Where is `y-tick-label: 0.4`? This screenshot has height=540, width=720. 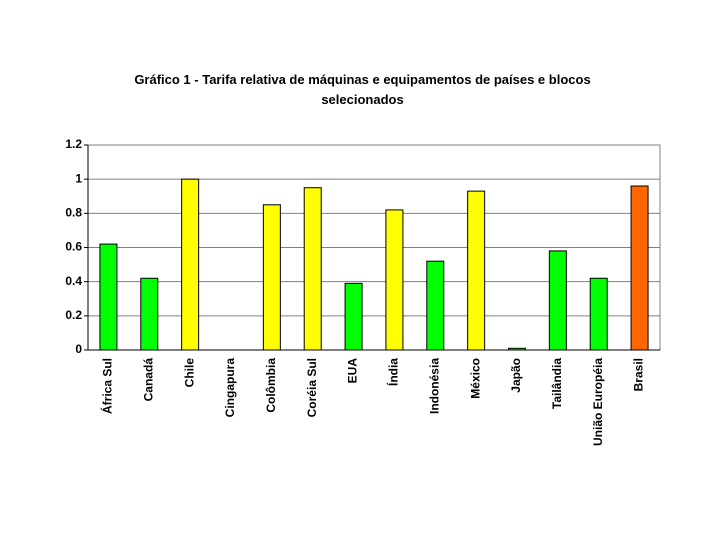
y-tick-label: 0.4 is located at coordinates (73, 281).